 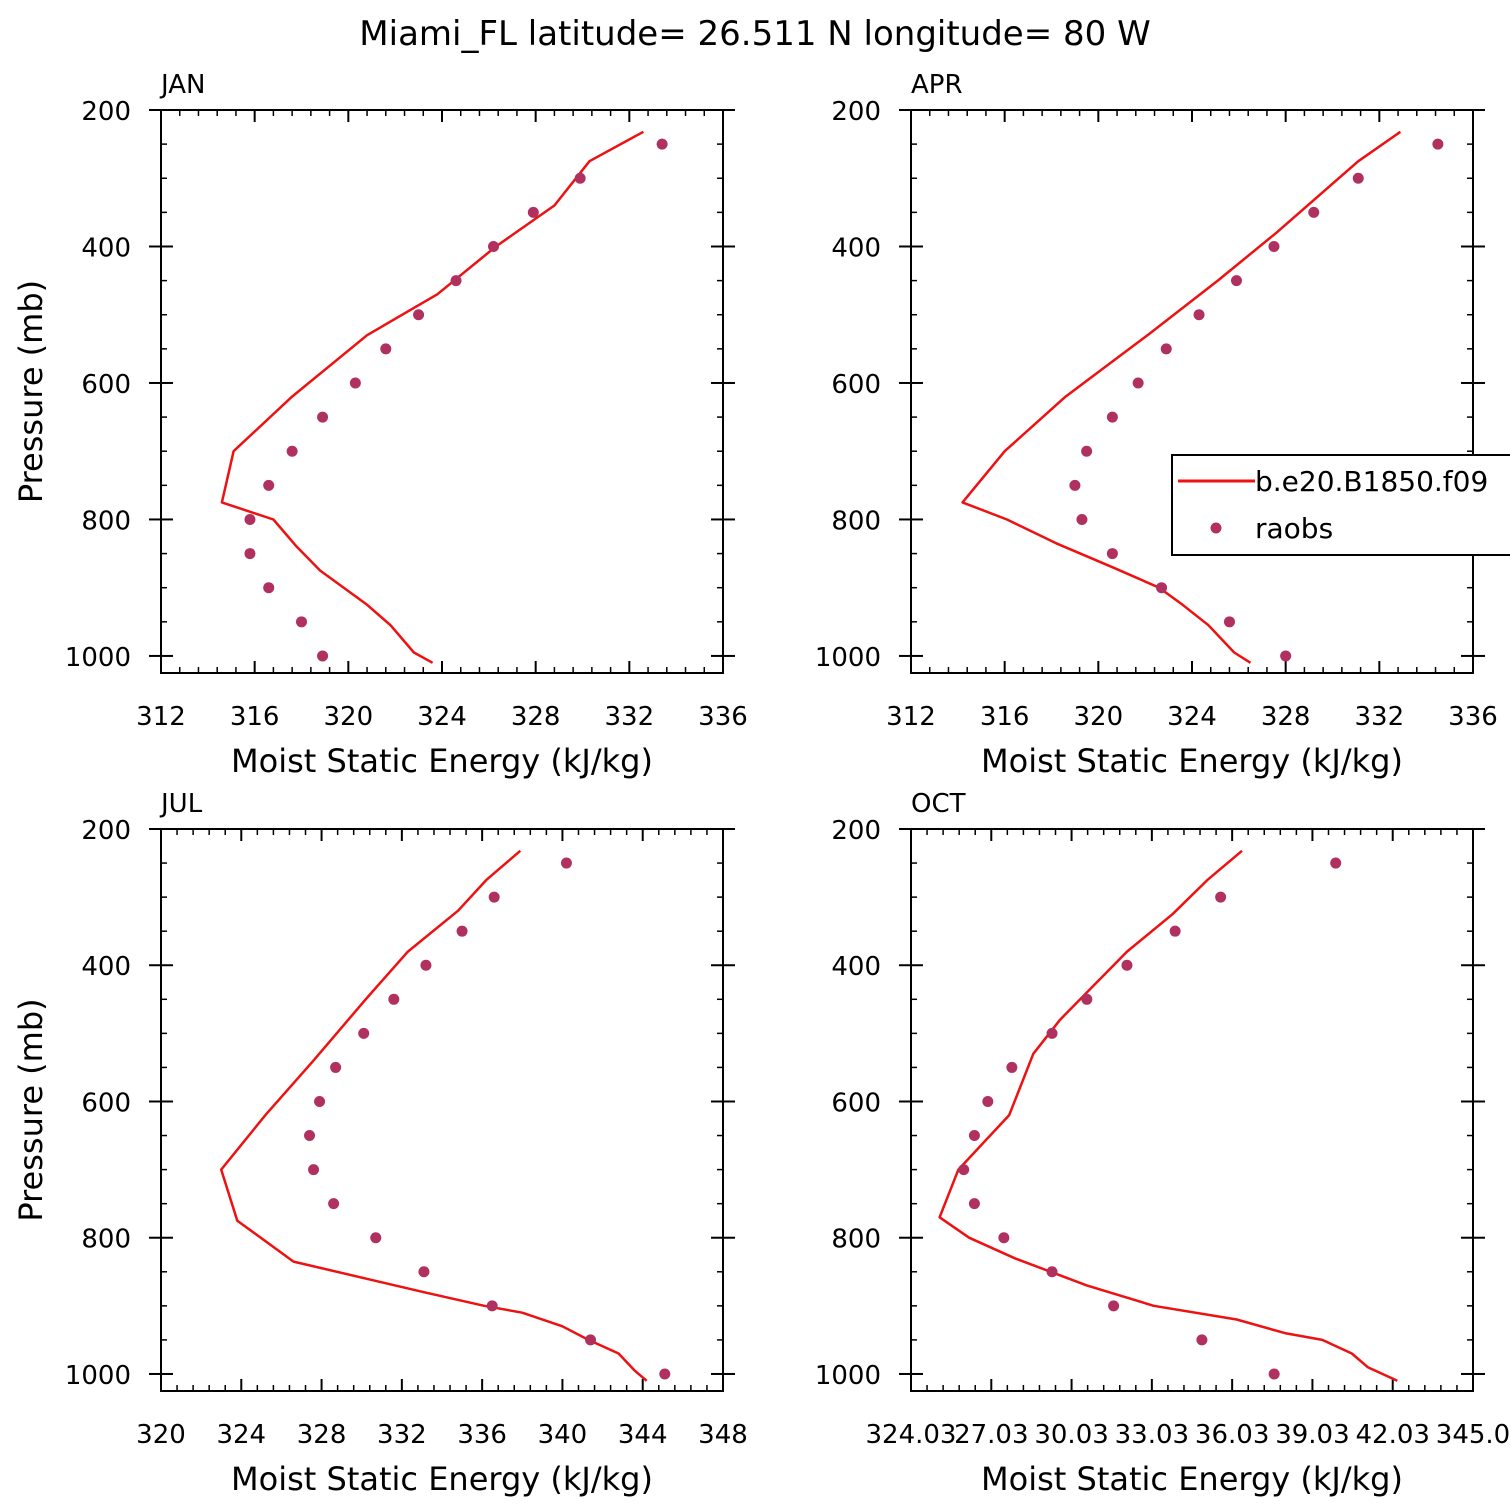 I want to click on x-tick-label: 42.03, so click(x=1392, y=1435).